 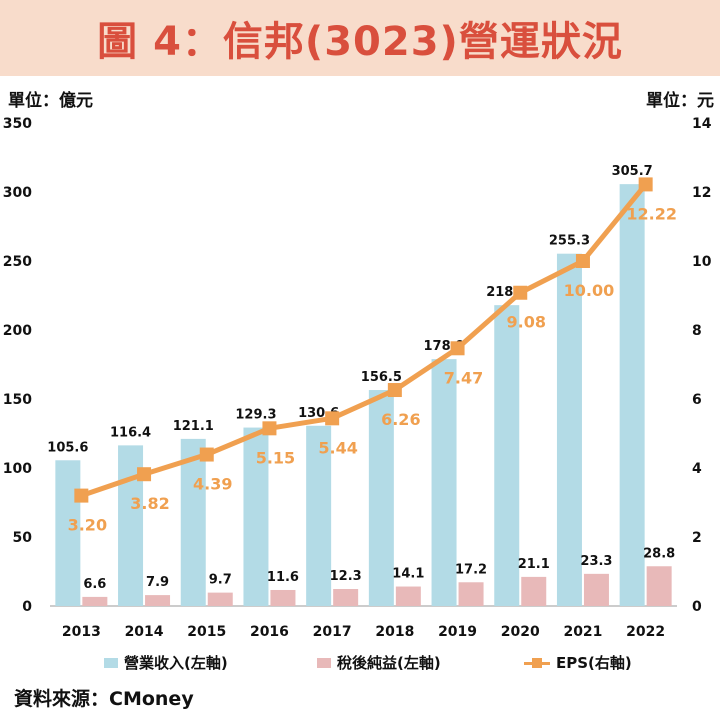 I want to click on right-axis-tick-label: 2, so click(x=697, y=538).